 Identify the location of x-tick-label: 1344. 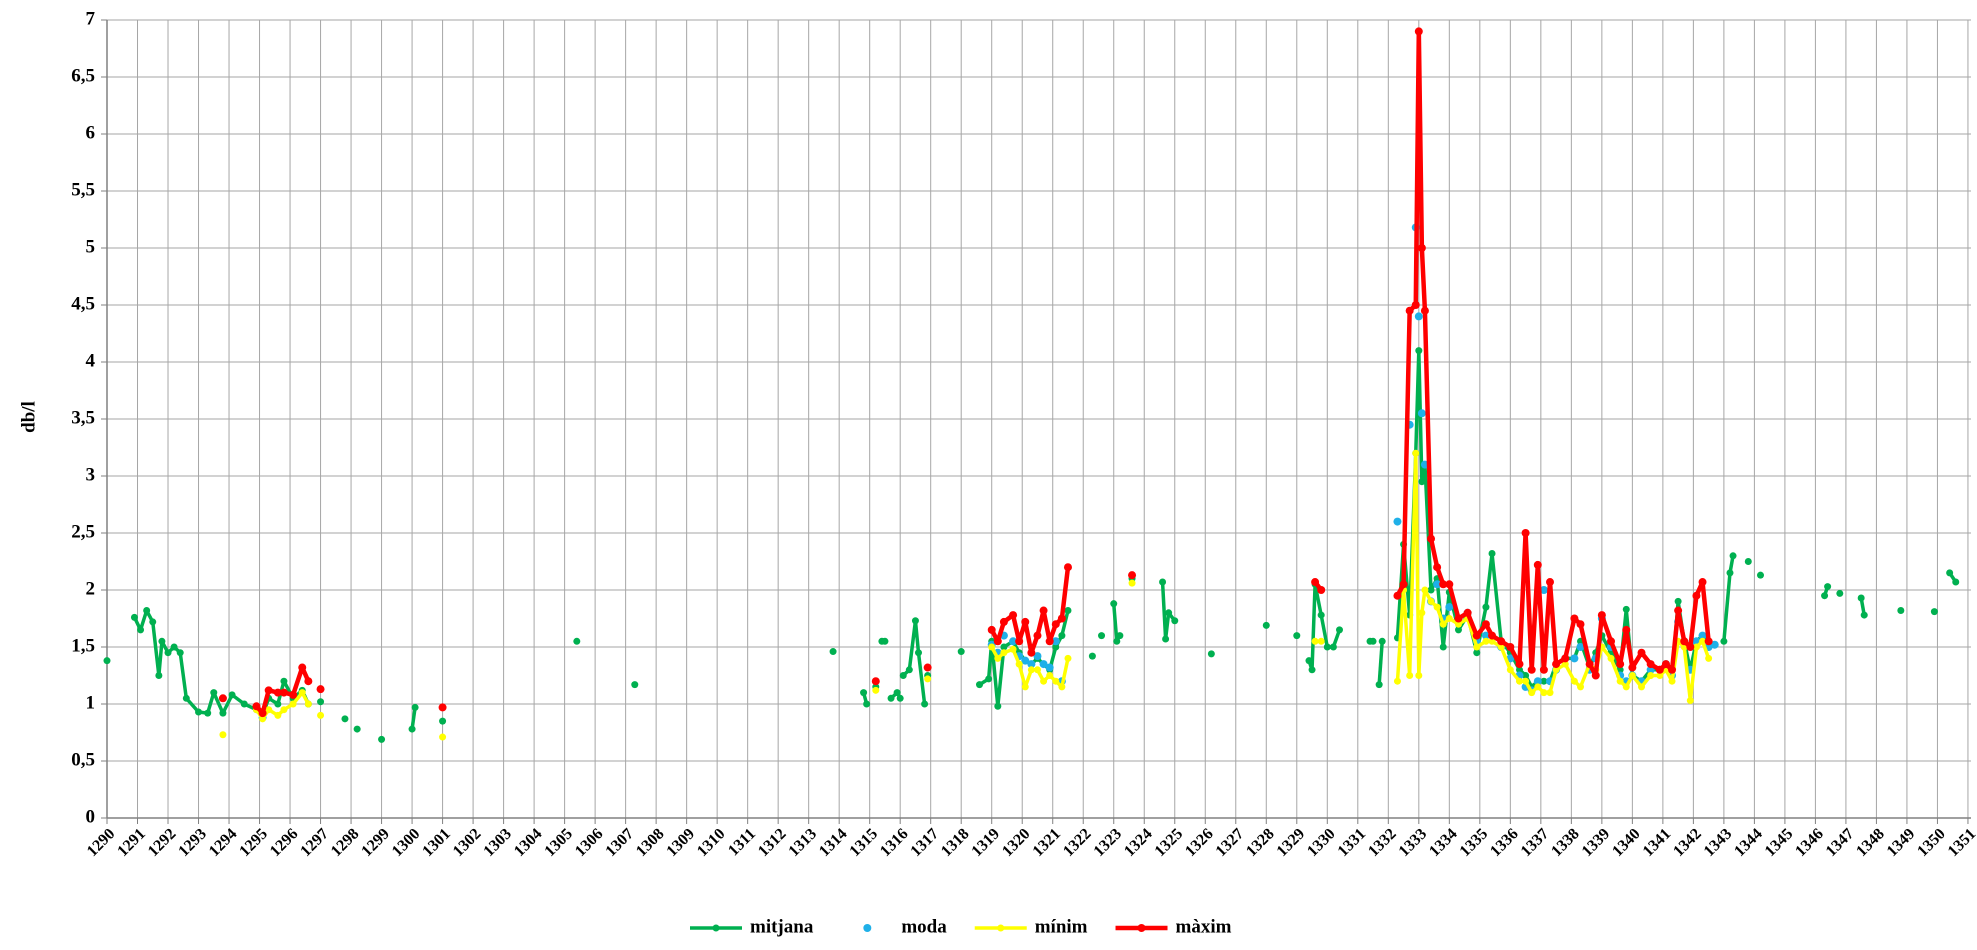
(1748, 842).